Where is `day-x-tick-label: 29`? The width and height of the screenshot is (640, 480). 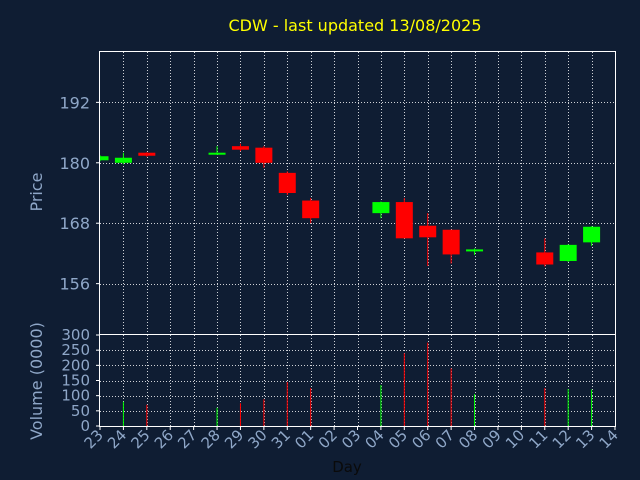 day-x-tick-label: 29 is located at coordinates (234, 439).